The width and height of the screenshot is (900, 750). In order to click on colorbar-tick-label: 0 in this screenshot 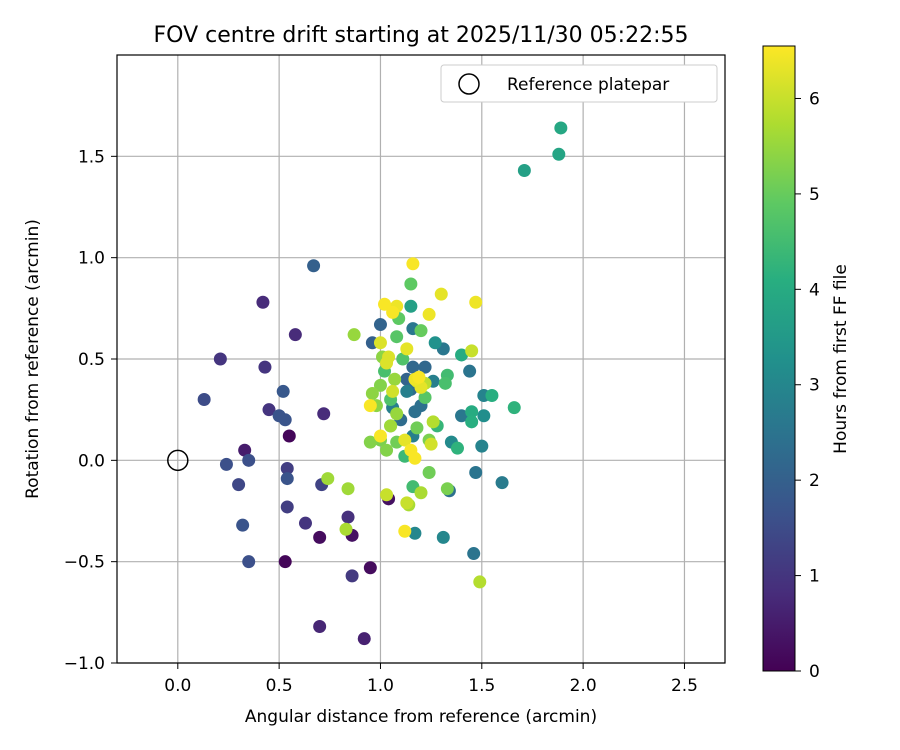, I will do `click(814, 672)`.